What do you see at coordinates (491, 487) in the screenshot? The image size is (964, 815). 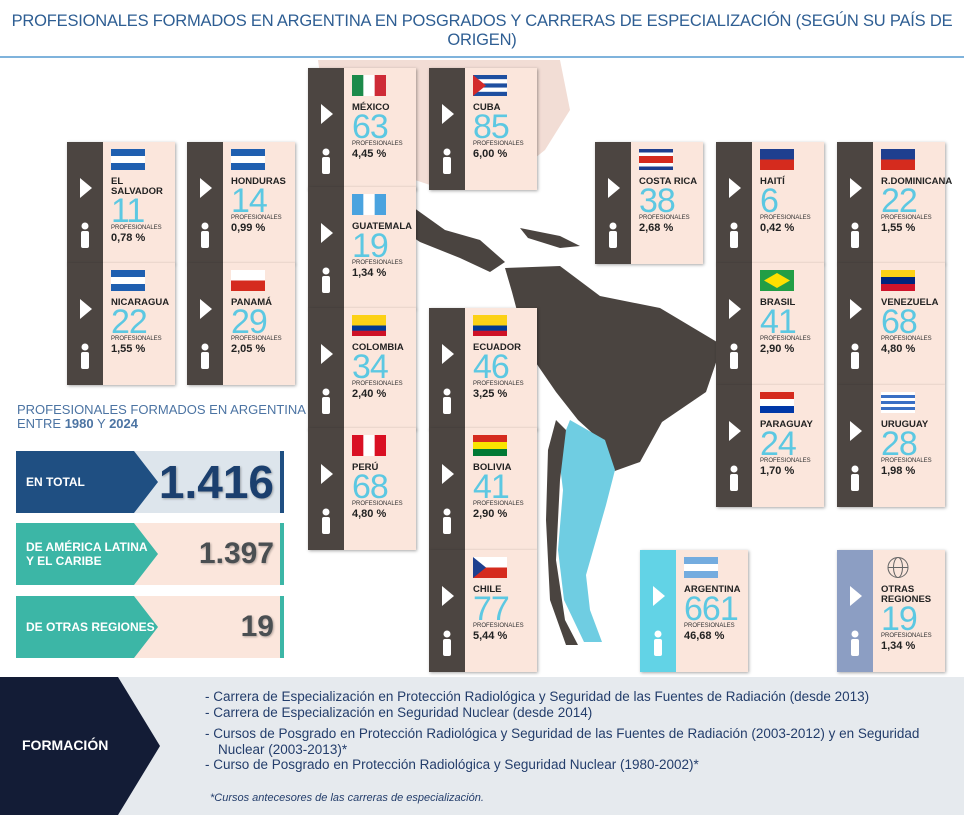 I see `country-count: 41` at bounding box center [491, 487].